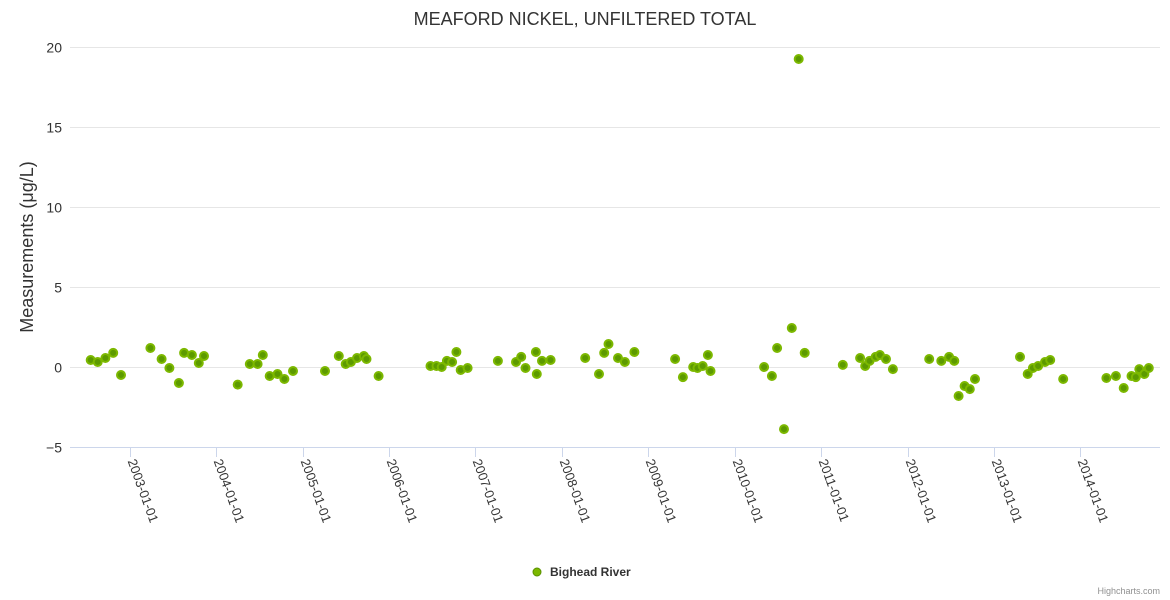 The width and height of the screenshot is (1170, 600). Describe the element at coordinates (1128, 591) in the screenshot. I see `credits-link: Highcharts.com` at that location.